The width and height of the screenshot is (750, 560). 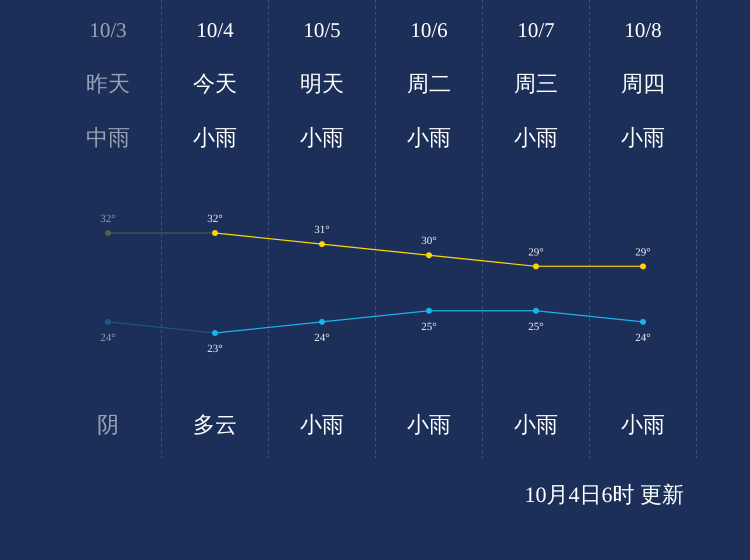 I want to click on text: 昨天, so click(x=108, y=83).